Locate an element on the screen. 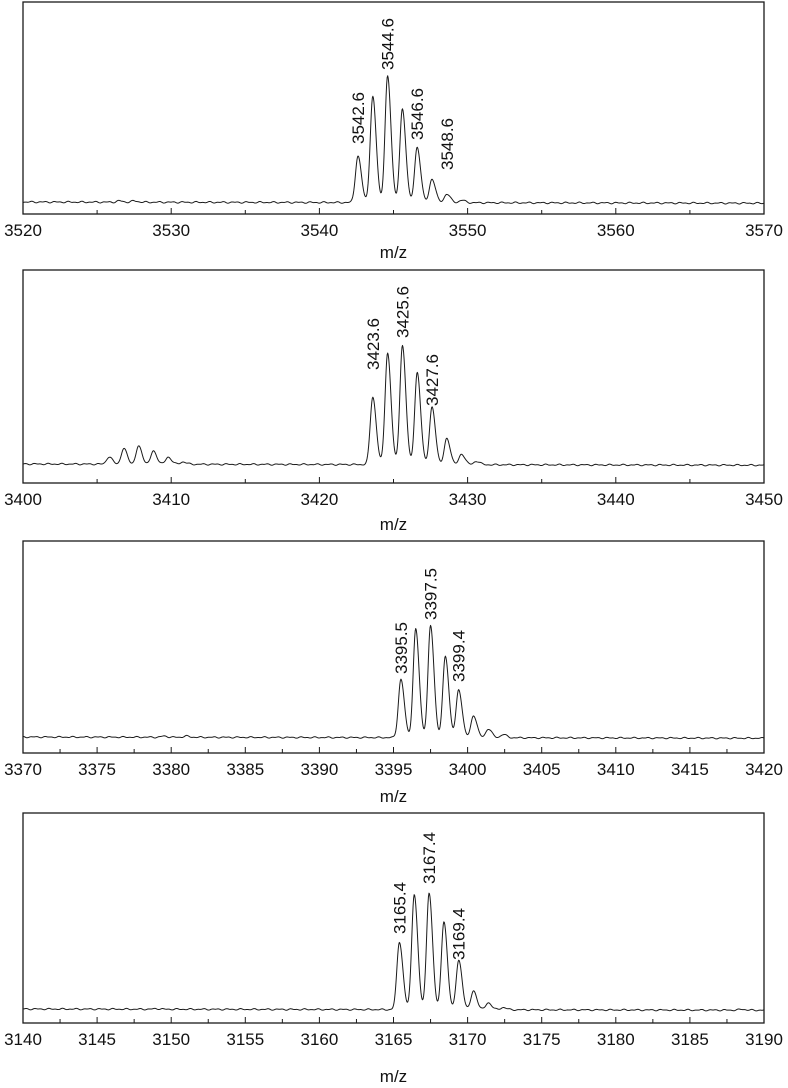 This screenshot has height=1088, width=788. peak-label: 3423.6 is located at coordinates (373, 344).